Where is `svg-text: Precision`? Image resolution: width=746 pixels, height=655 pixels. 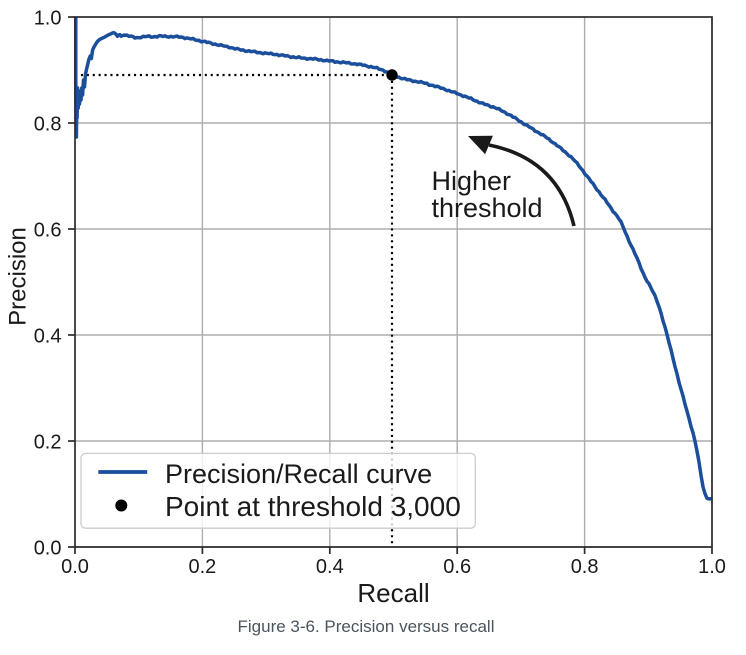 svg-text: Precision is located at coordinates (18, 276).